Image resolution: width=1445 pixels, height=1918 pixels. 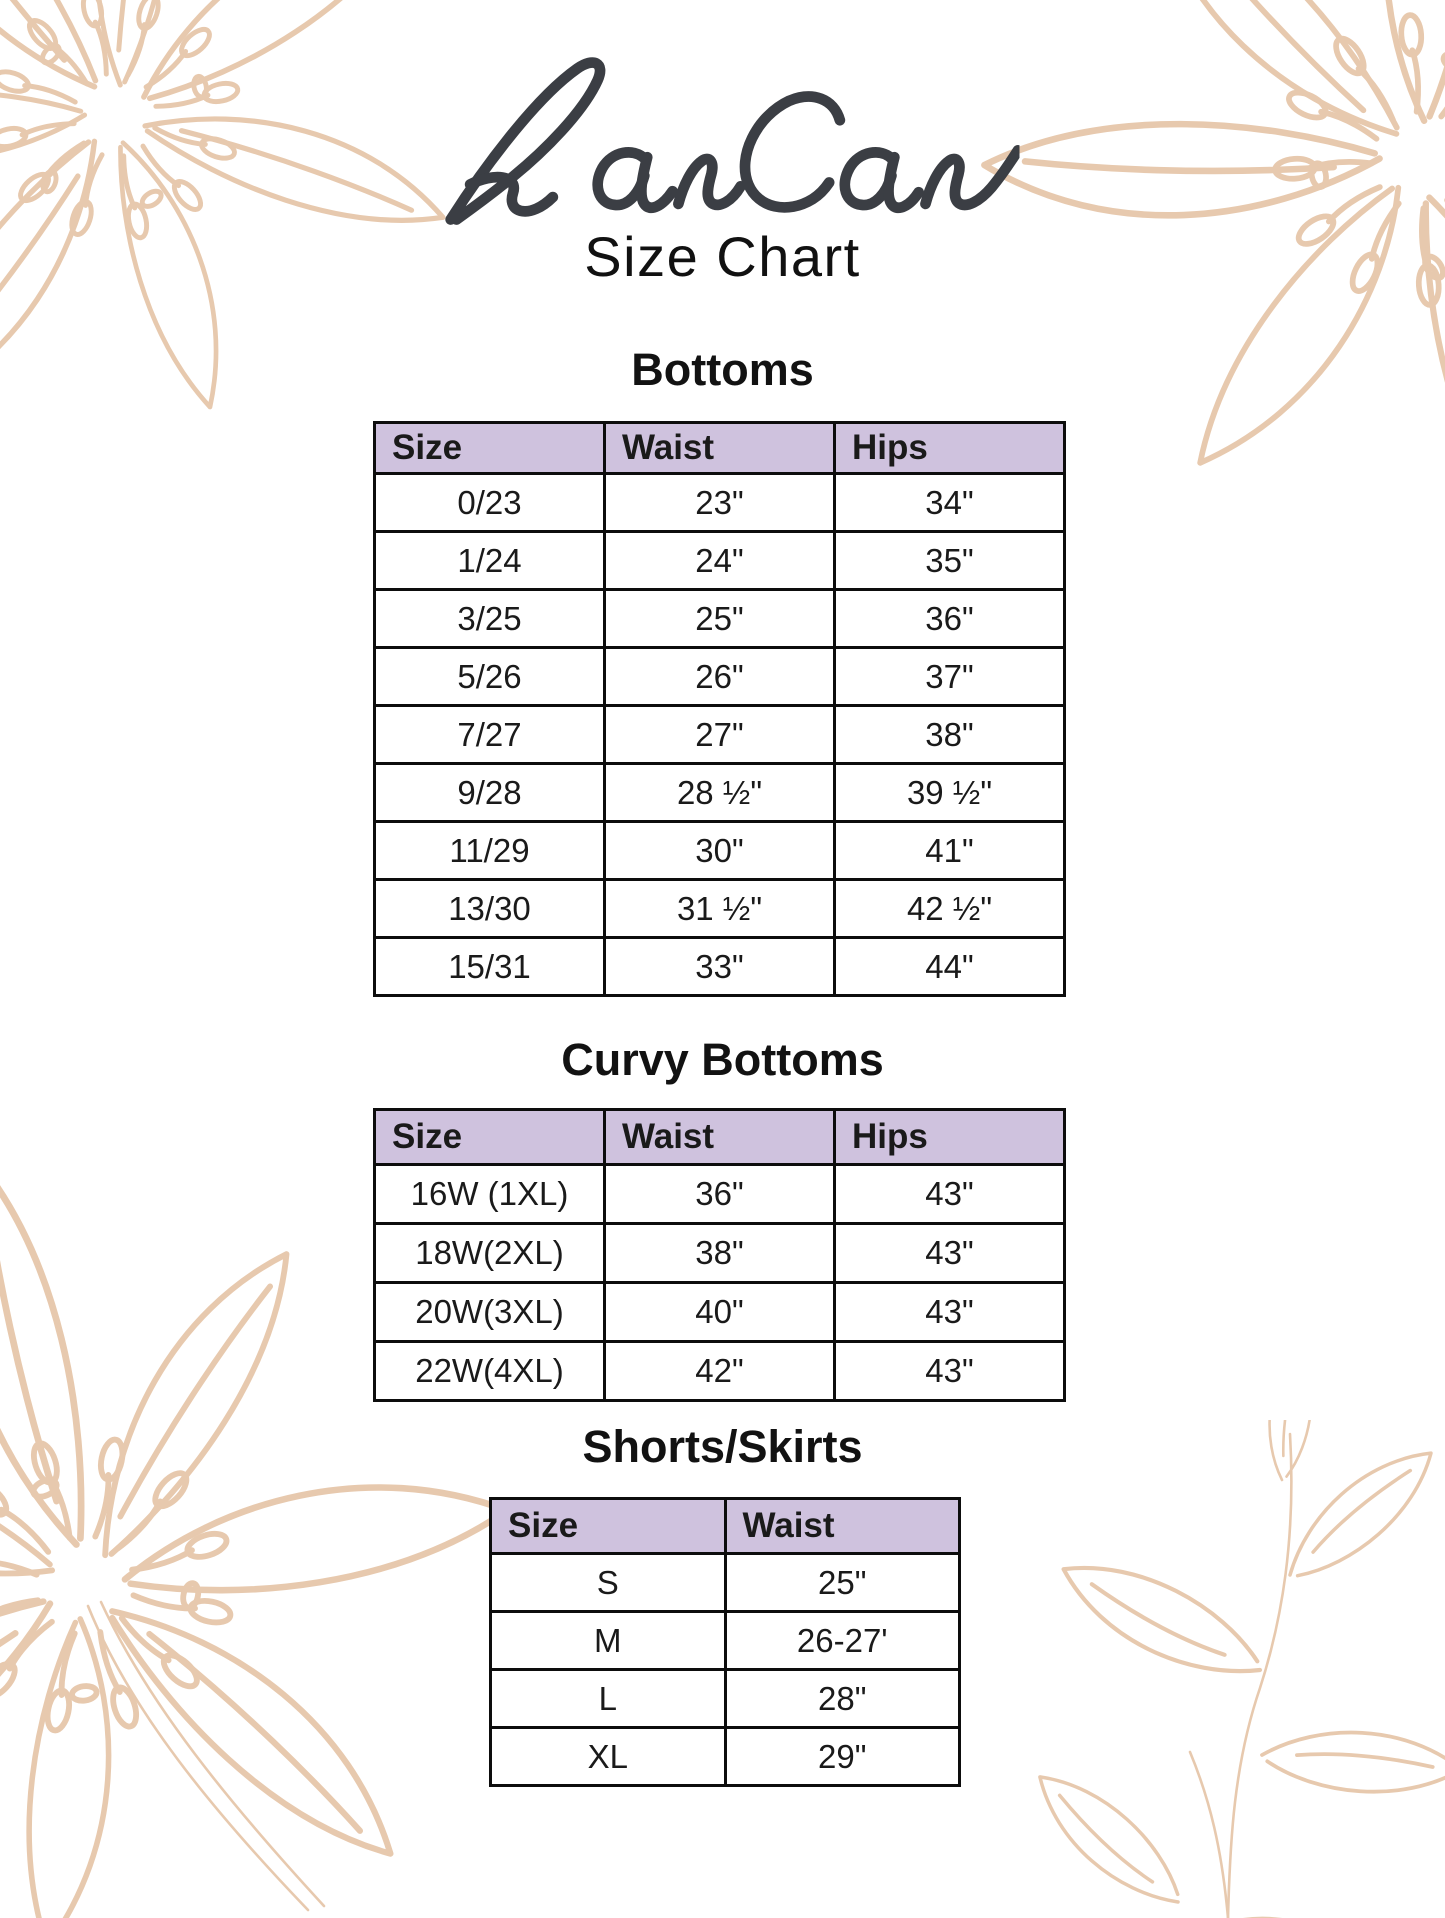 I want to click on table-cell: 28 ½", so click(x=719, y=792).